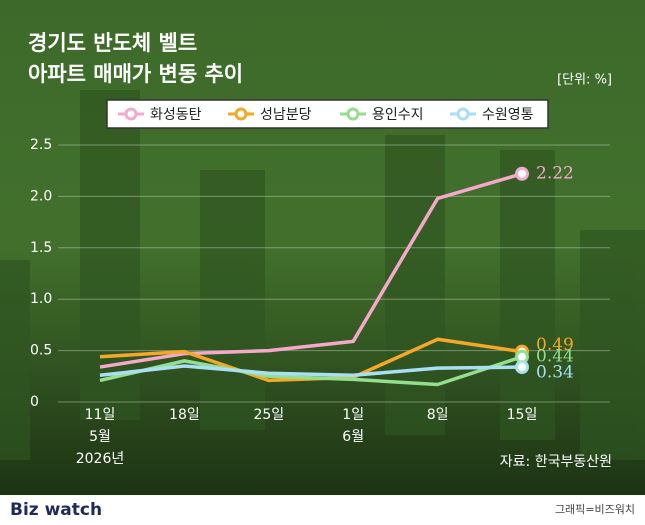 The height and width of the screenshot is (525, 645). I want to click on value-label: 0.44, so click(555, 356).